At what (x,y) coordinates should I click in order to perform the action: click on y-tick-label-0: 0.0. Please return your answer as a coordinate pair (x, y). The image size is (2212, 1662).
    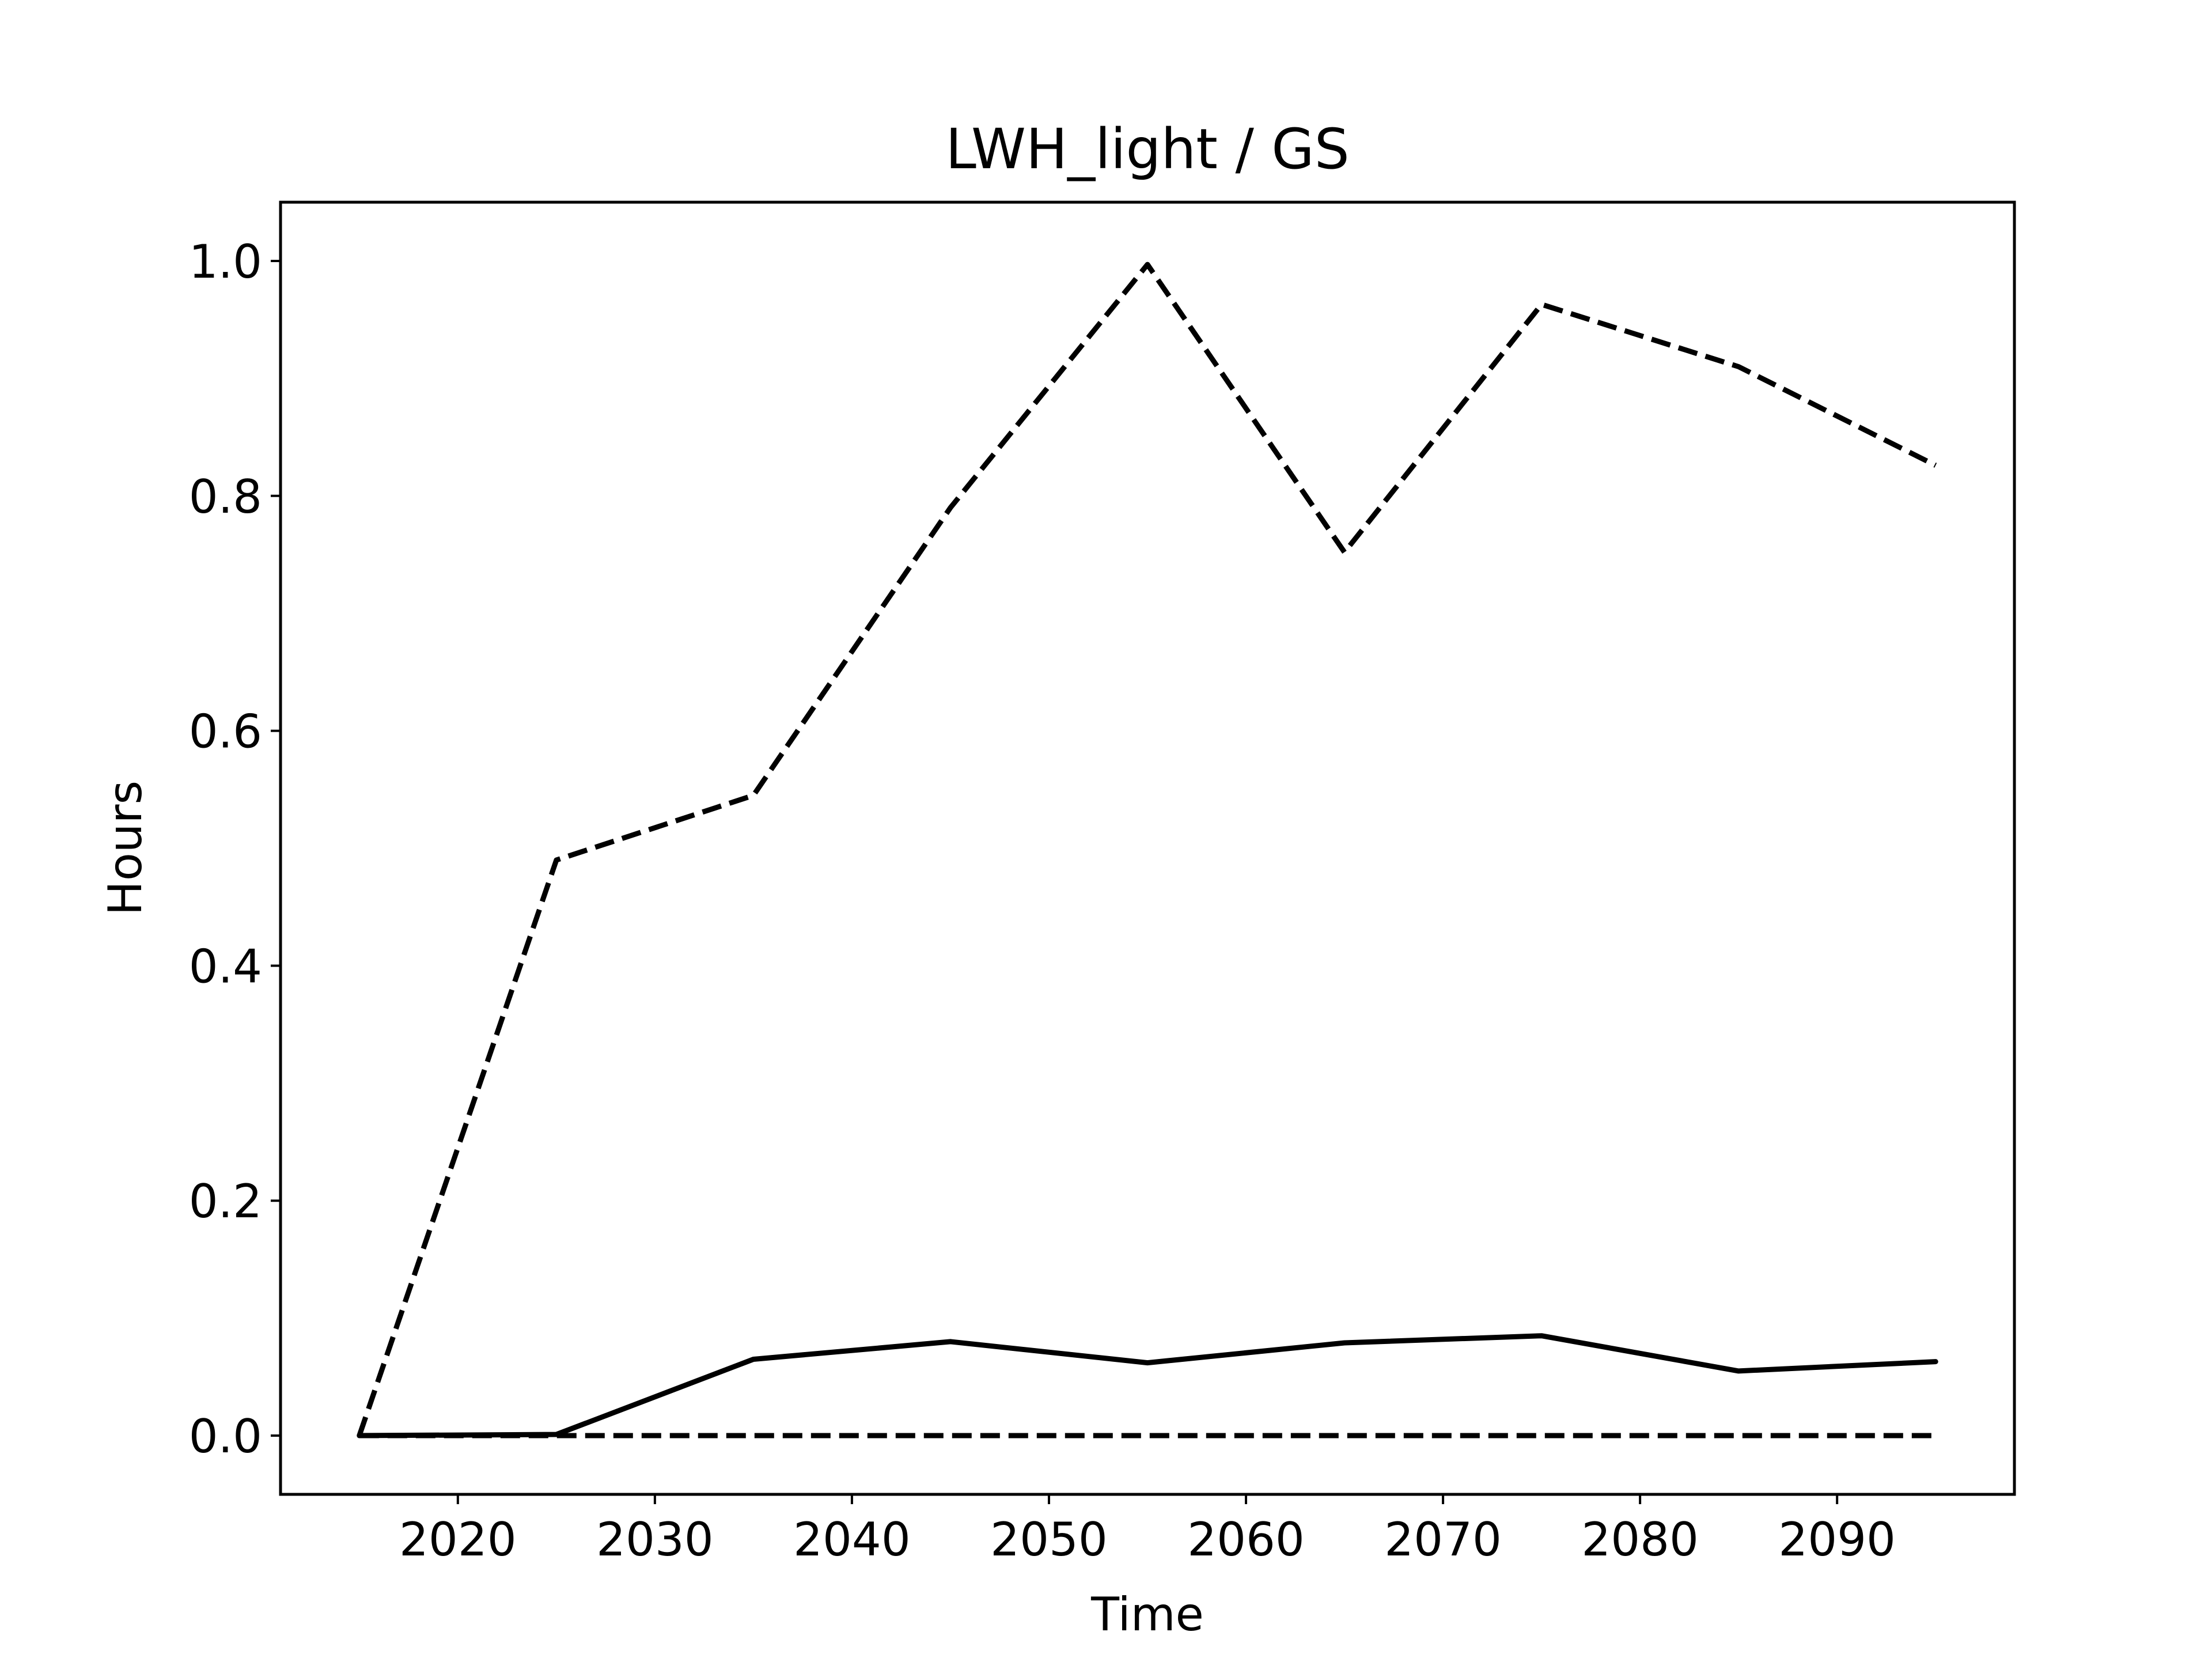
    Looking at the image, I should click on (225, 1436).